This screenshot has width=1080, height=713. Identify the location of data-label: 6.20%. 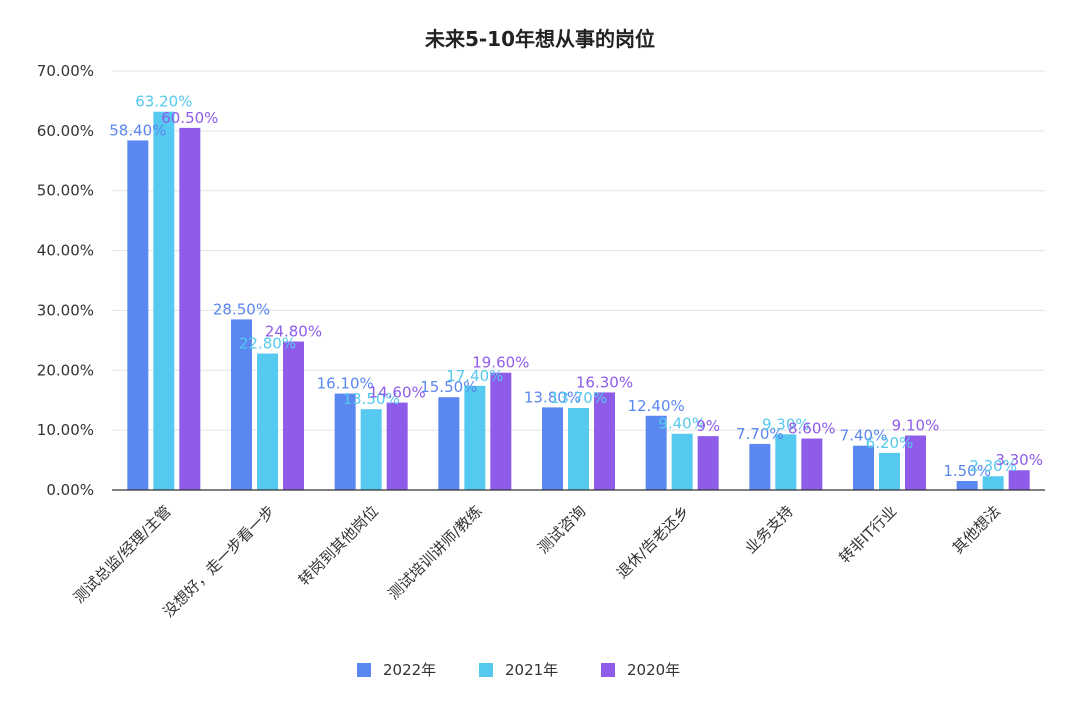
(890, 443).